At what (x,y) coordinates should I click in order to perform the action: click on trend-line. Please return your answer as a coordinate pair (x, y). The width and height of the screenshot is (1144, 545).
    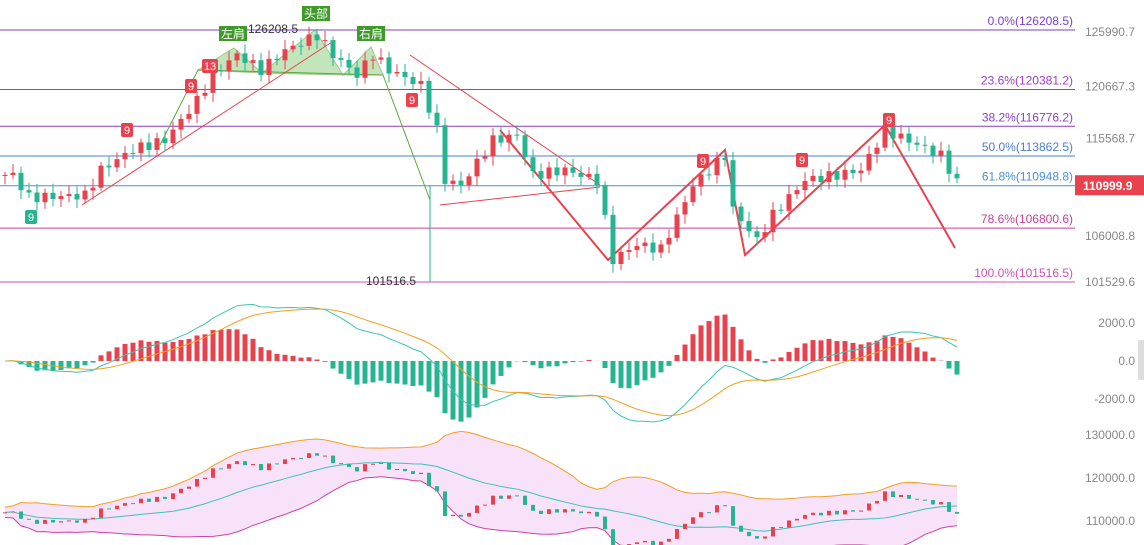
    Looking at the image, I should click on (208, 122).